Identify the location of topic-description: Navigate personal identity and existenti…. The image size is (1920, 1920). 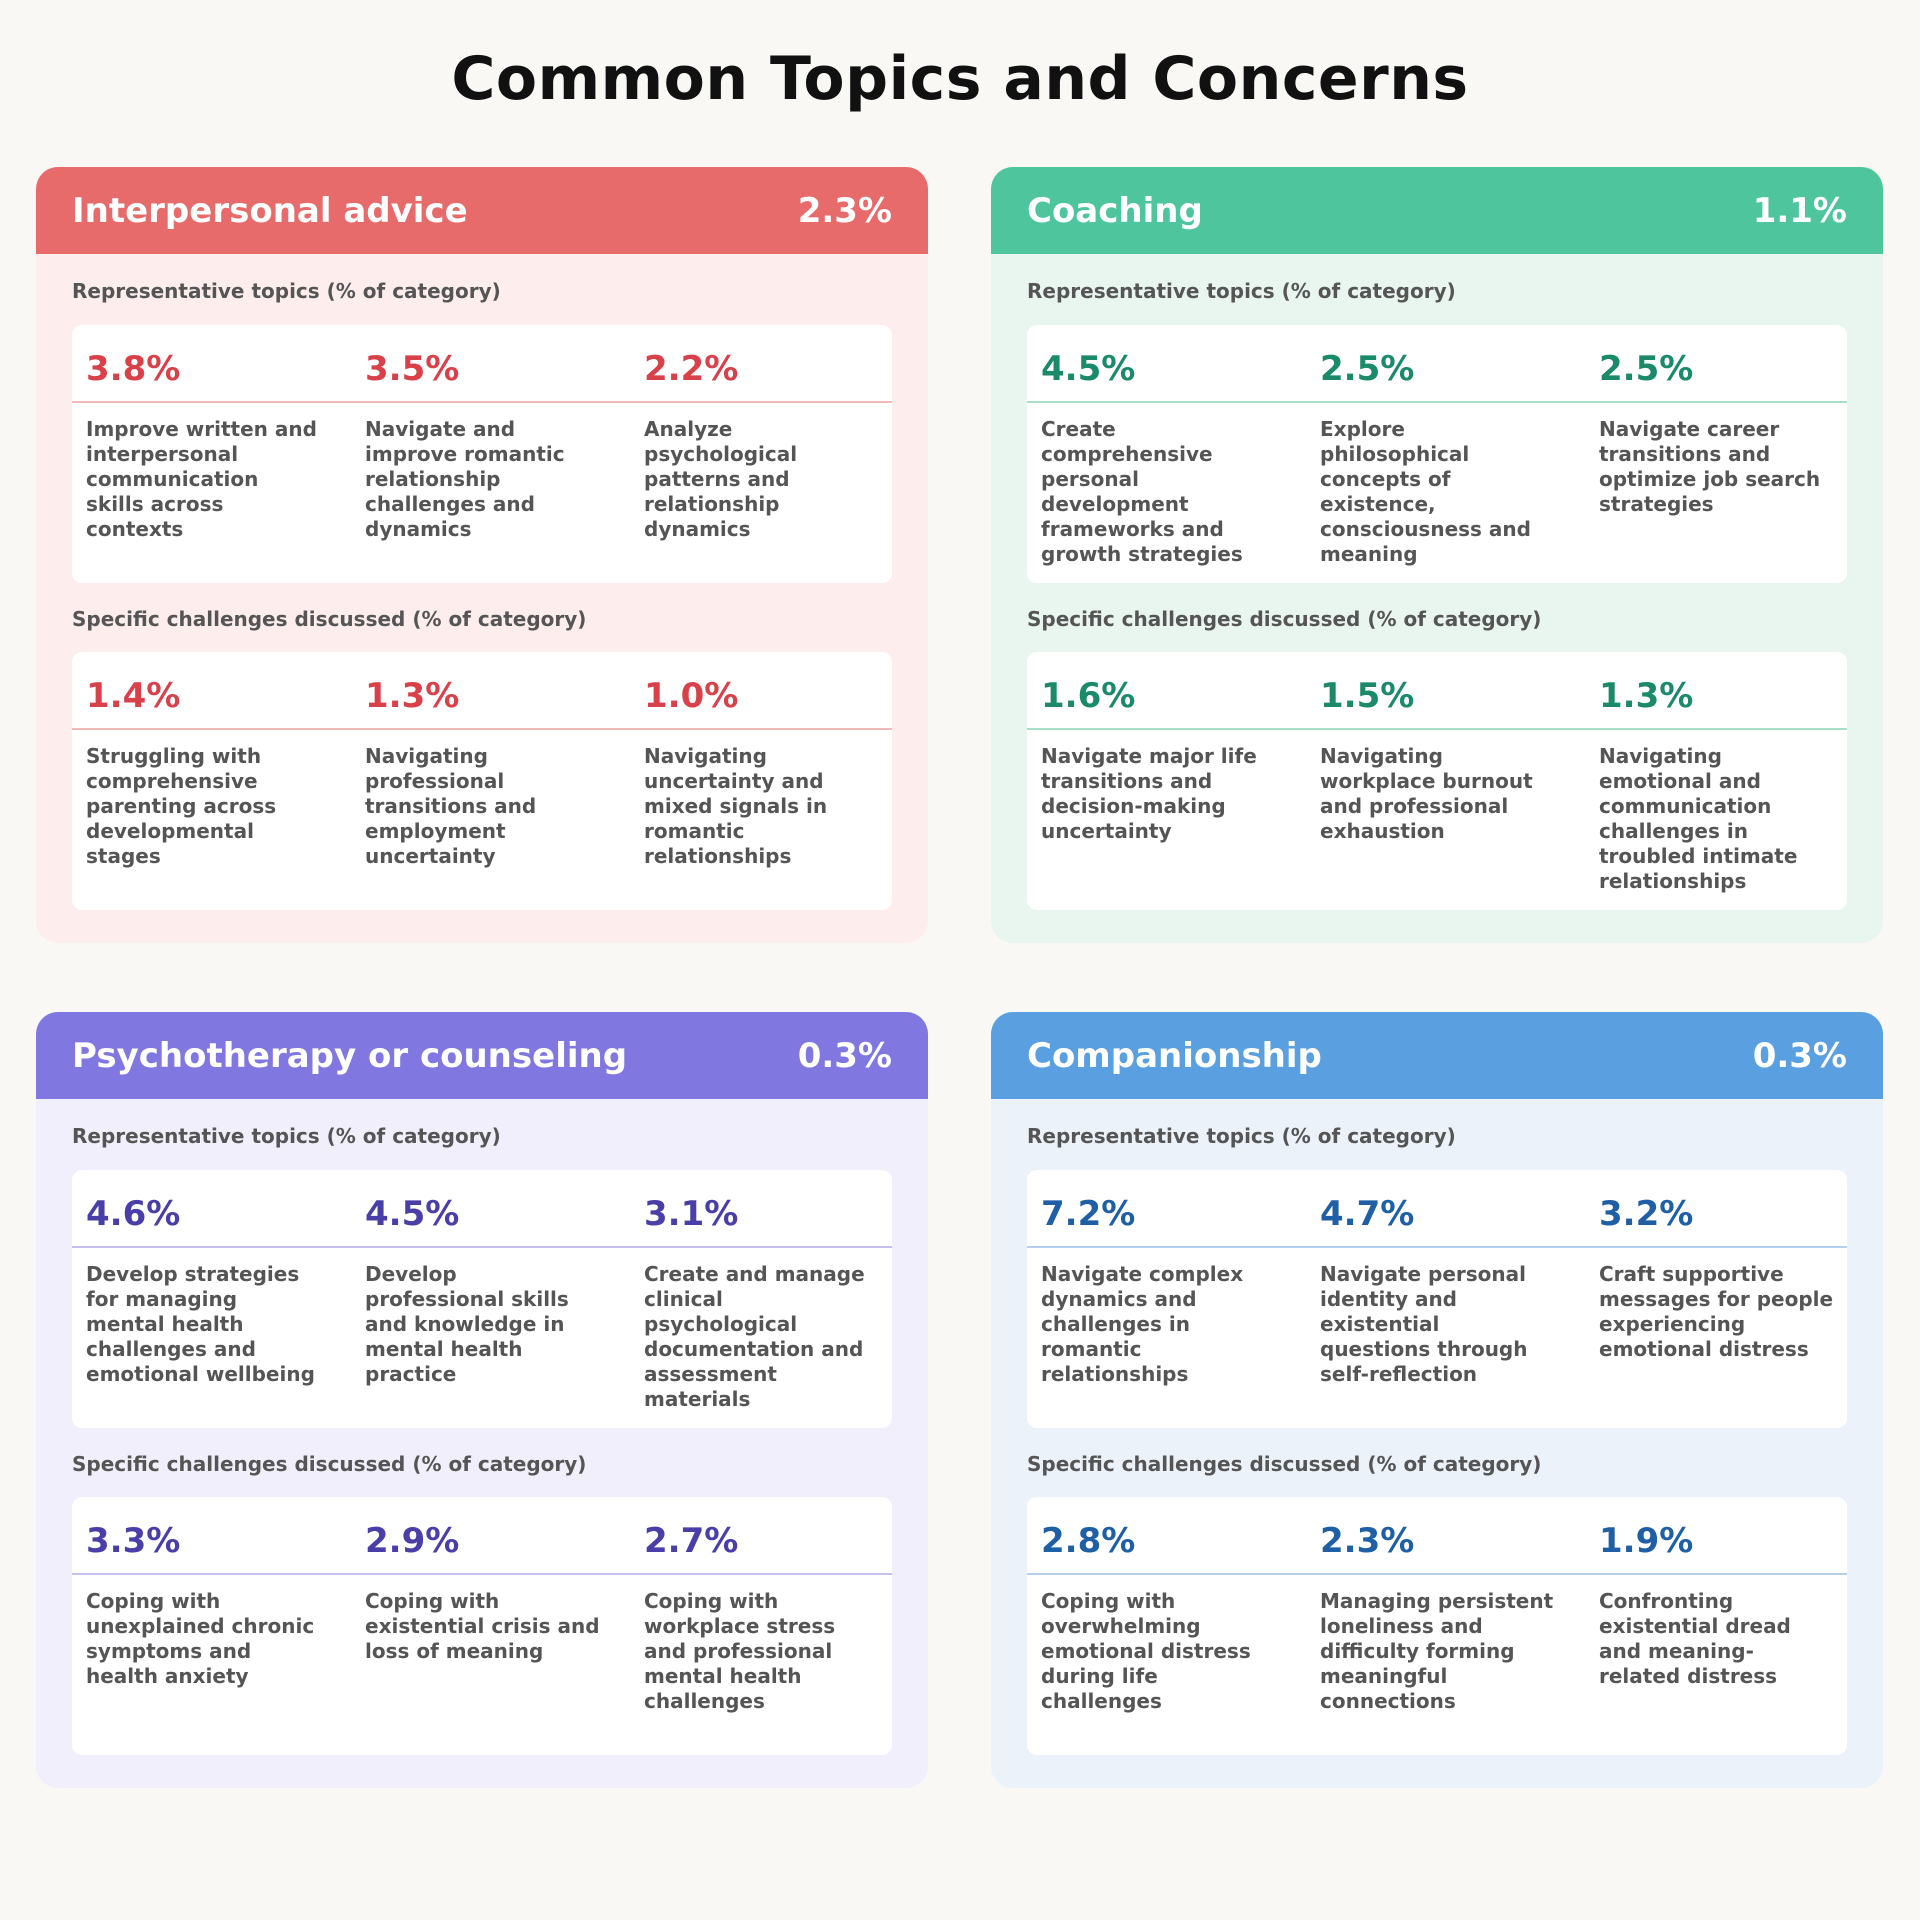
(1424, 1324).